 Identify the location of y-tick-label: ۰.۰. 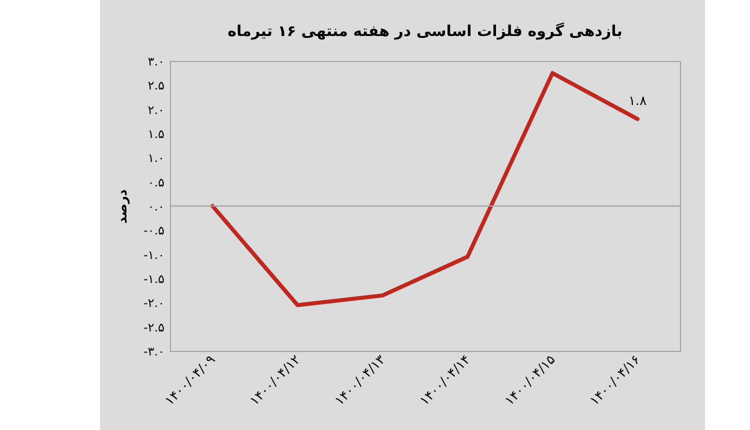
(156, 207).